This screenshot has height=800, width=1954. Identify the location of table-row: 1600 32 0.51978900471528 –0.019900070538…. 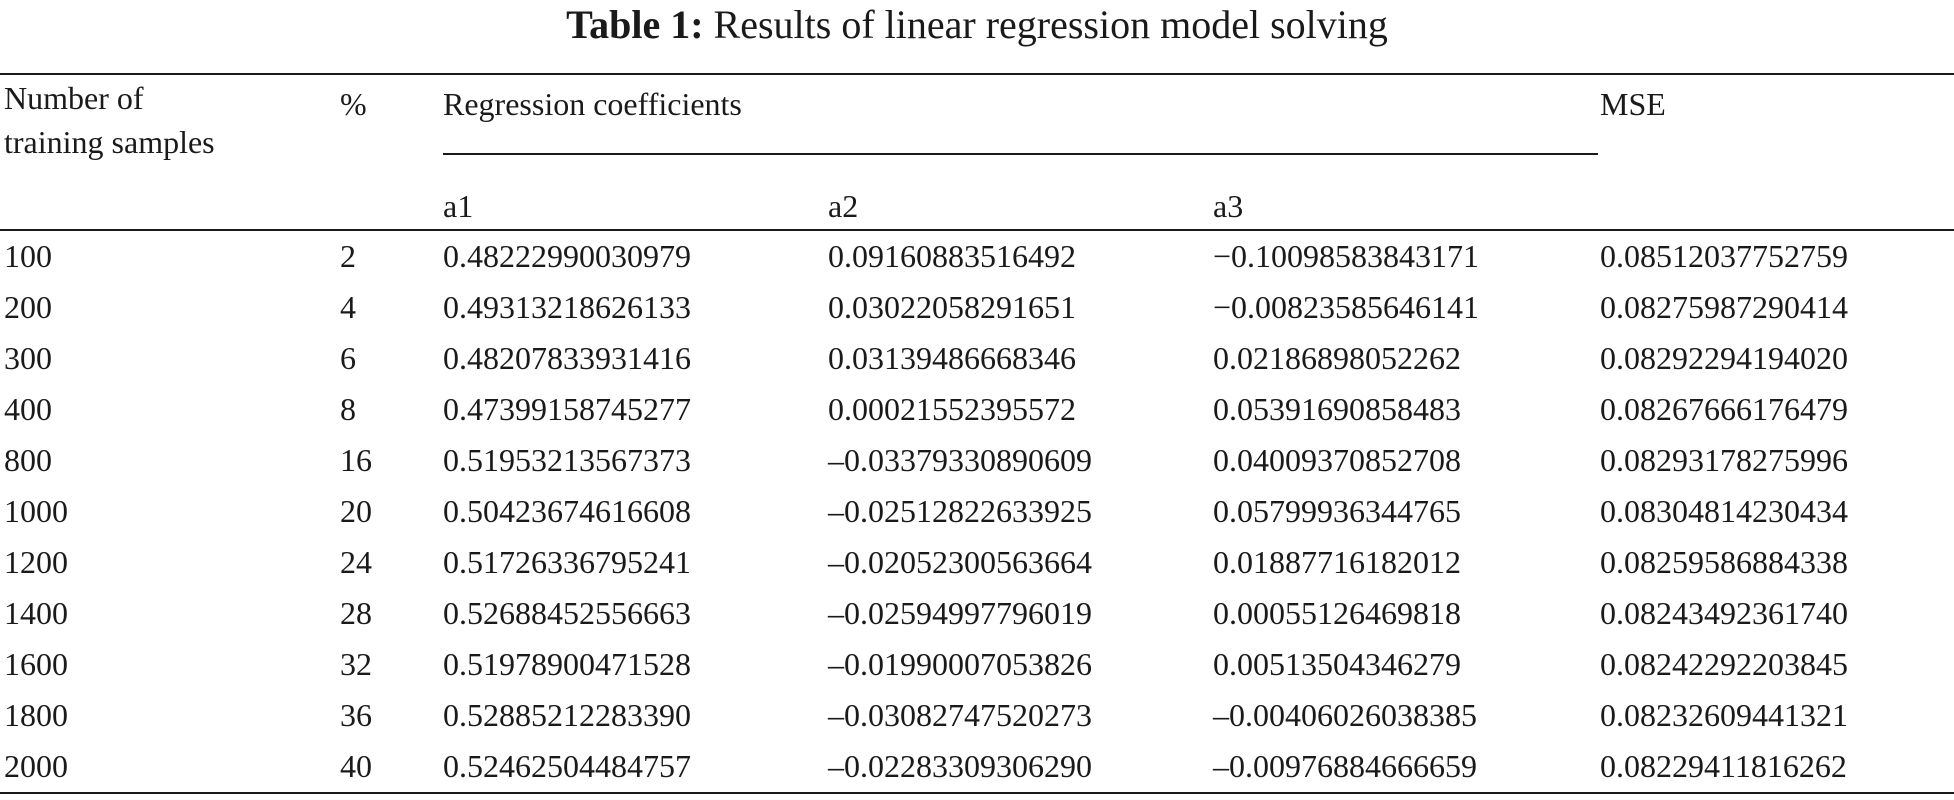
(977, 665).